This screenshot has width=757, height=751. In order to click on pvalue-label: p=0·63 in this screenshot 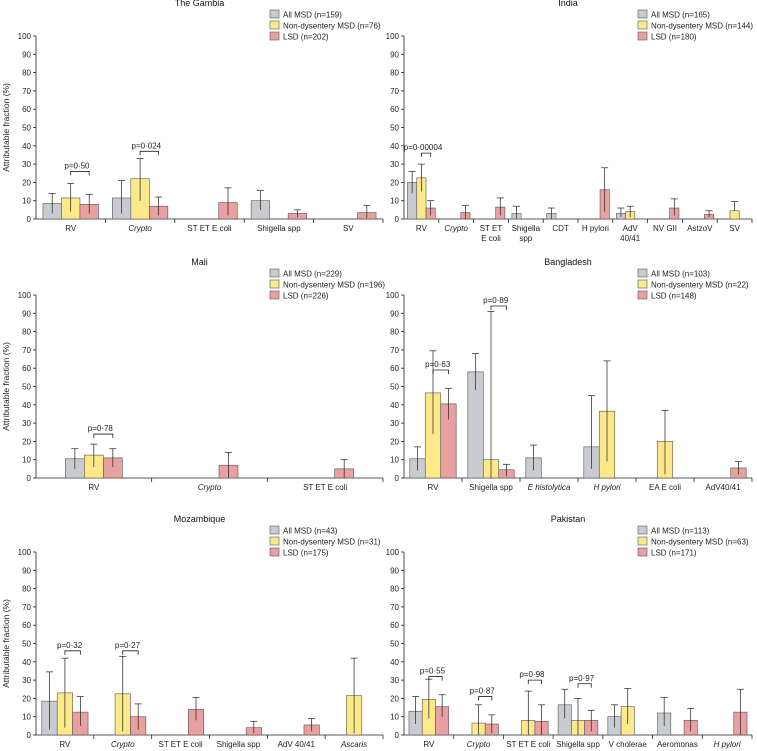, I will do `click(438, 364)`.